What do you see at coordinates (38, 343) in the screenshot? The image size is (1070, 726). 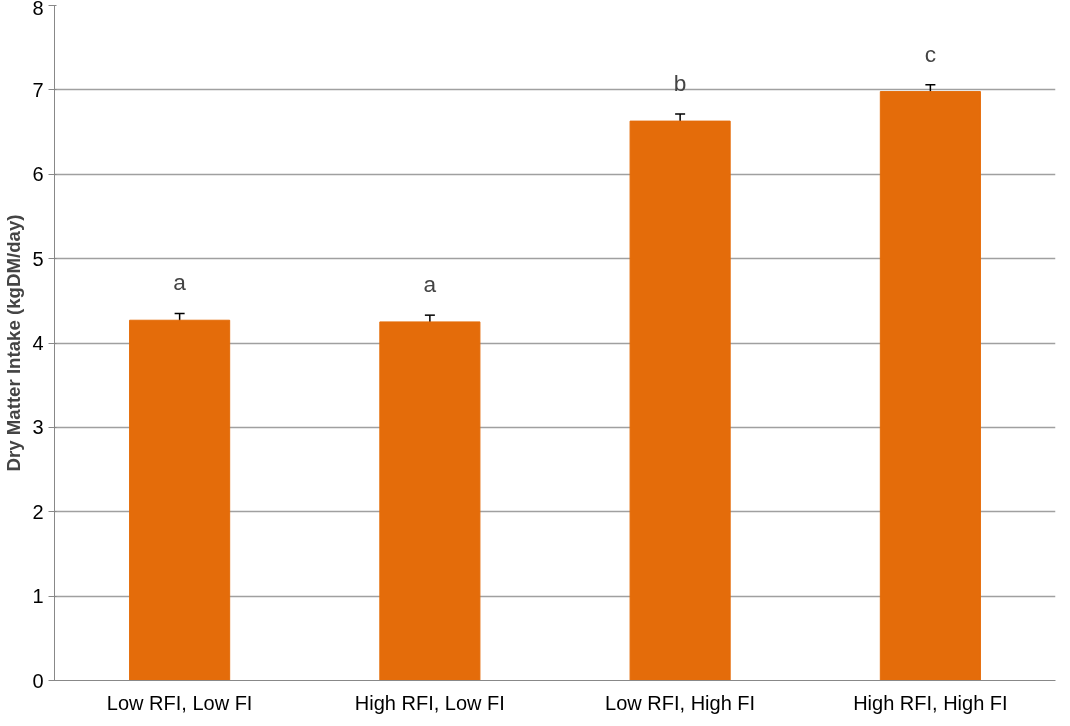 I see `y-tick-label: 4` at bounding box center [38, 343].